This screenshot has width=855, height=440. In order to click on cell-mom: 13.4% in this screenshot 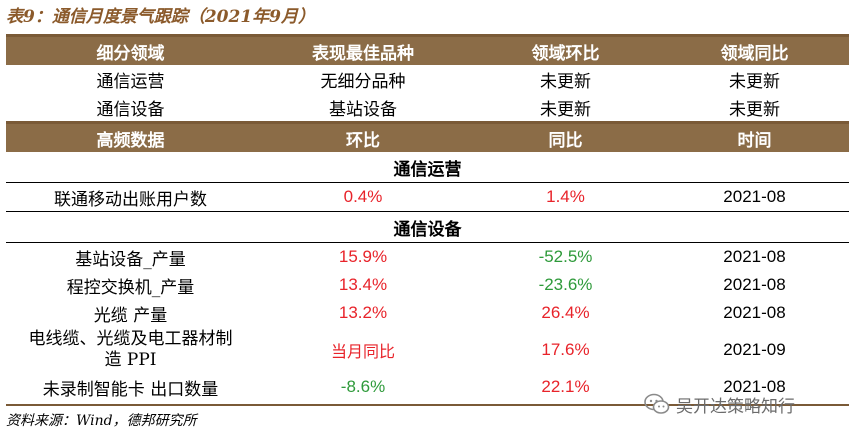, I will do `click(363, 284)`.